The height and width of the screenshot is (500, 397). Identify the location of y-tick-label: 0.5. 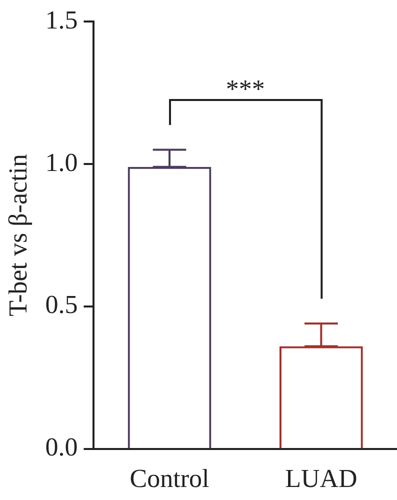
(61, 305).